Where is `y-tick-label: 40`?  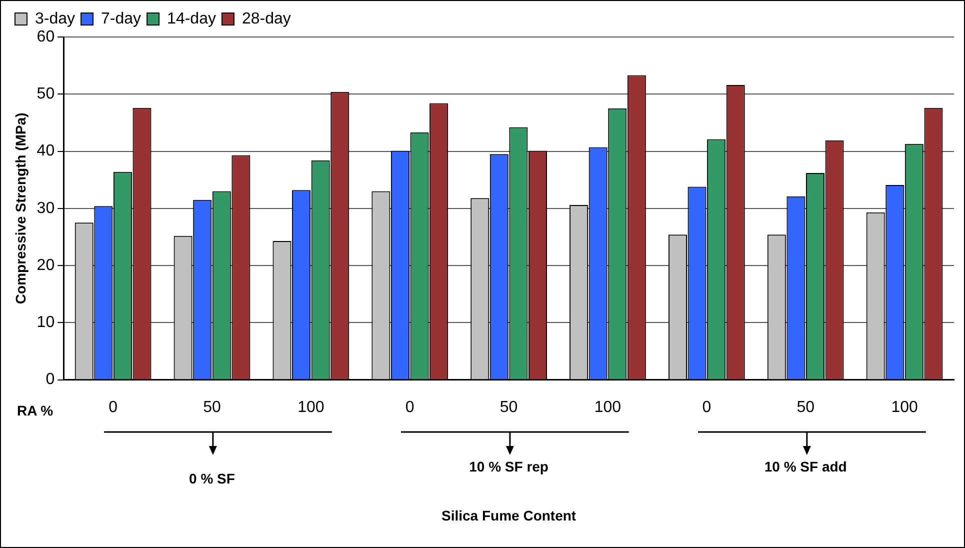
y-tick-label: 40 is located at coordinates (45, 151).